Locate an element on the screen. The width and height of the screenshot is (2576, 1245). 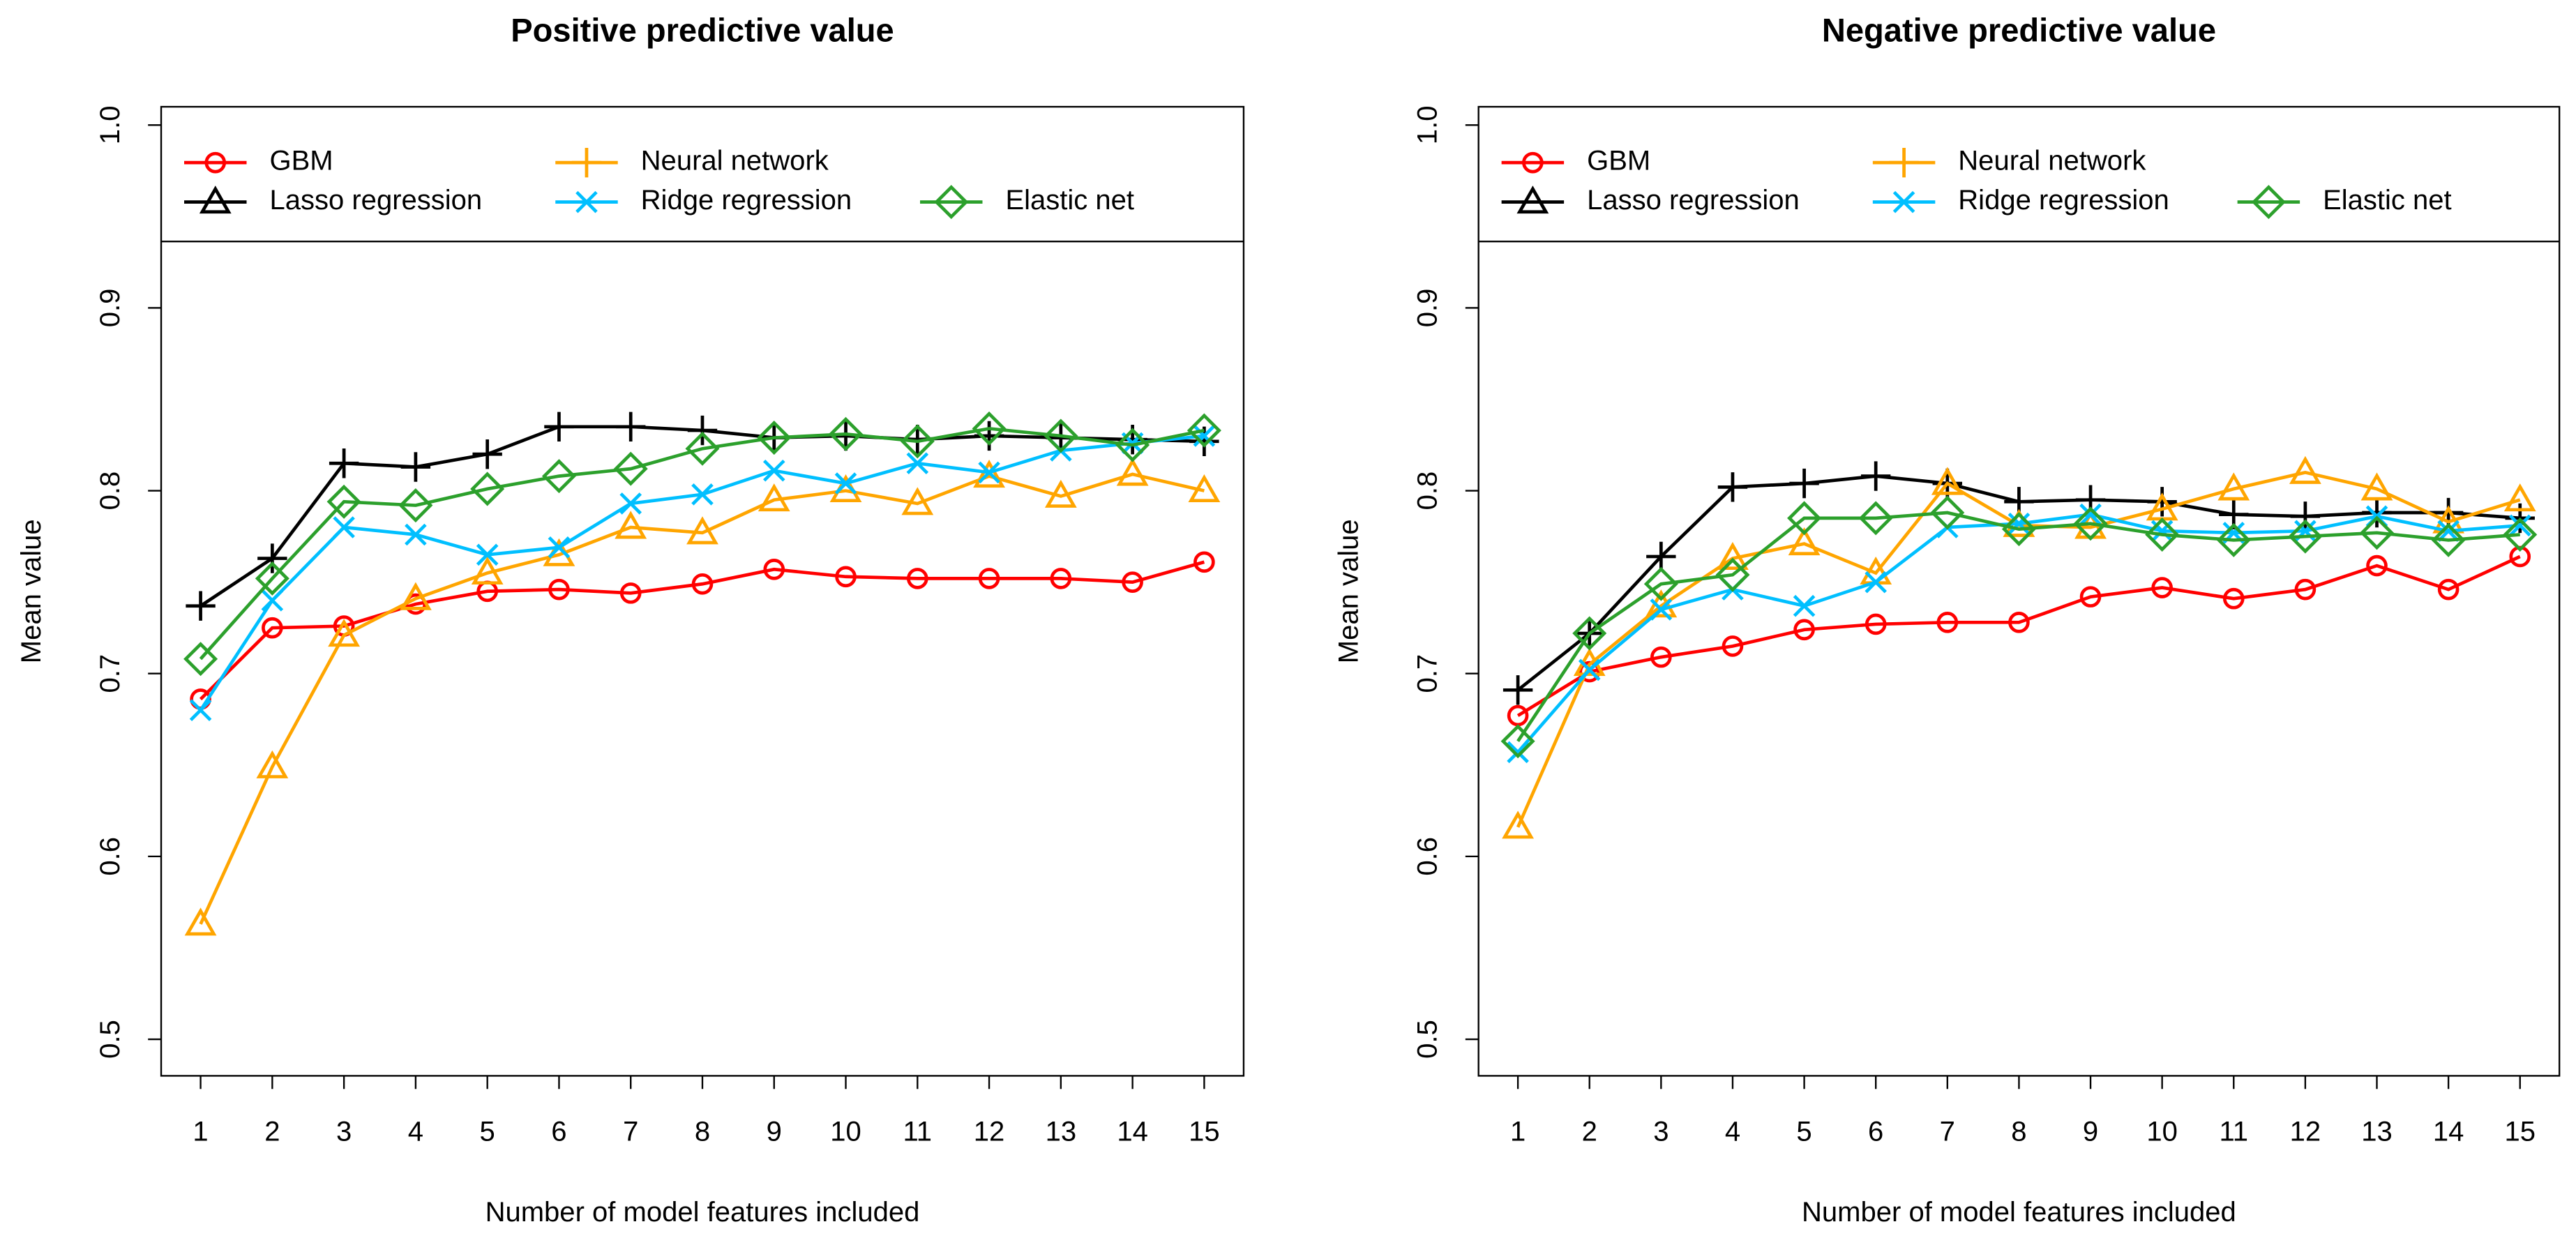
x-tick-label: 14 is located at coordinates (2448, 1131).